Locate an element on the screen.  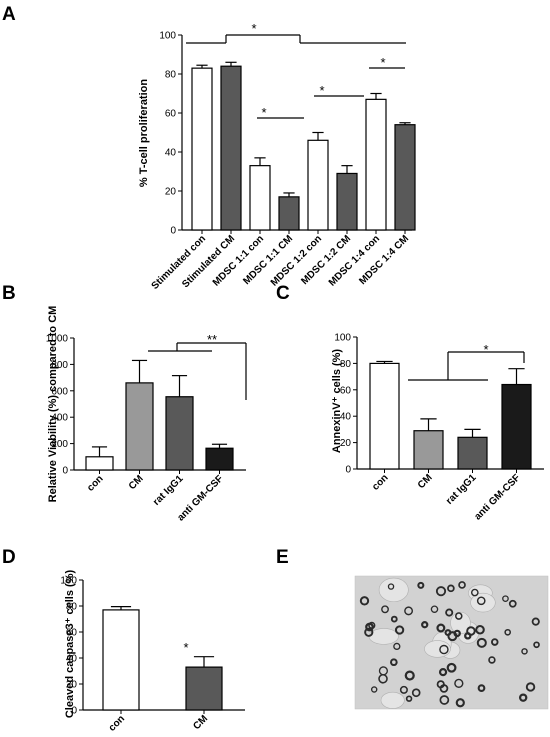
significance-marker: ** is located at coordinates (212, 339).